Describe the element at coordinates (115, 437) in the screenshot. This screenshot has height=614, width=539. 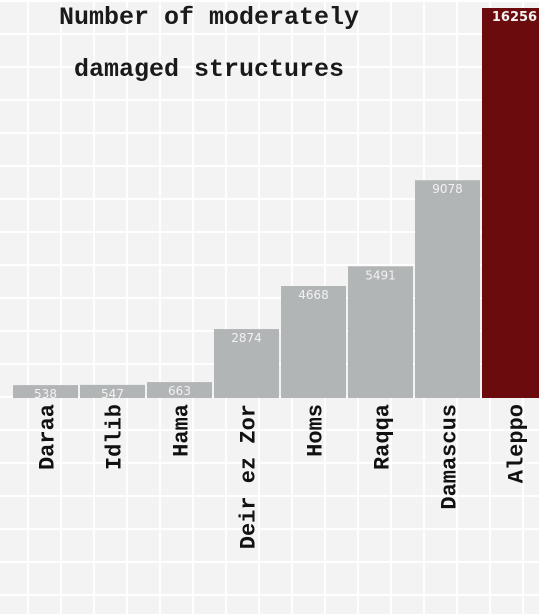
I see `category-label: Idlib` at that location.